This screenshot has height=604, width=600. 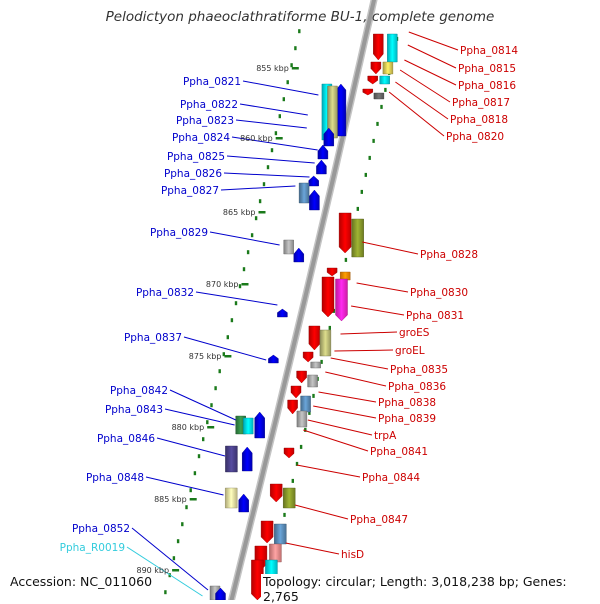 What do you see at coordinates (165, 293) in the screenshot?
I see `gene-label: Ppha_0832` at bounding box center [165, 293].